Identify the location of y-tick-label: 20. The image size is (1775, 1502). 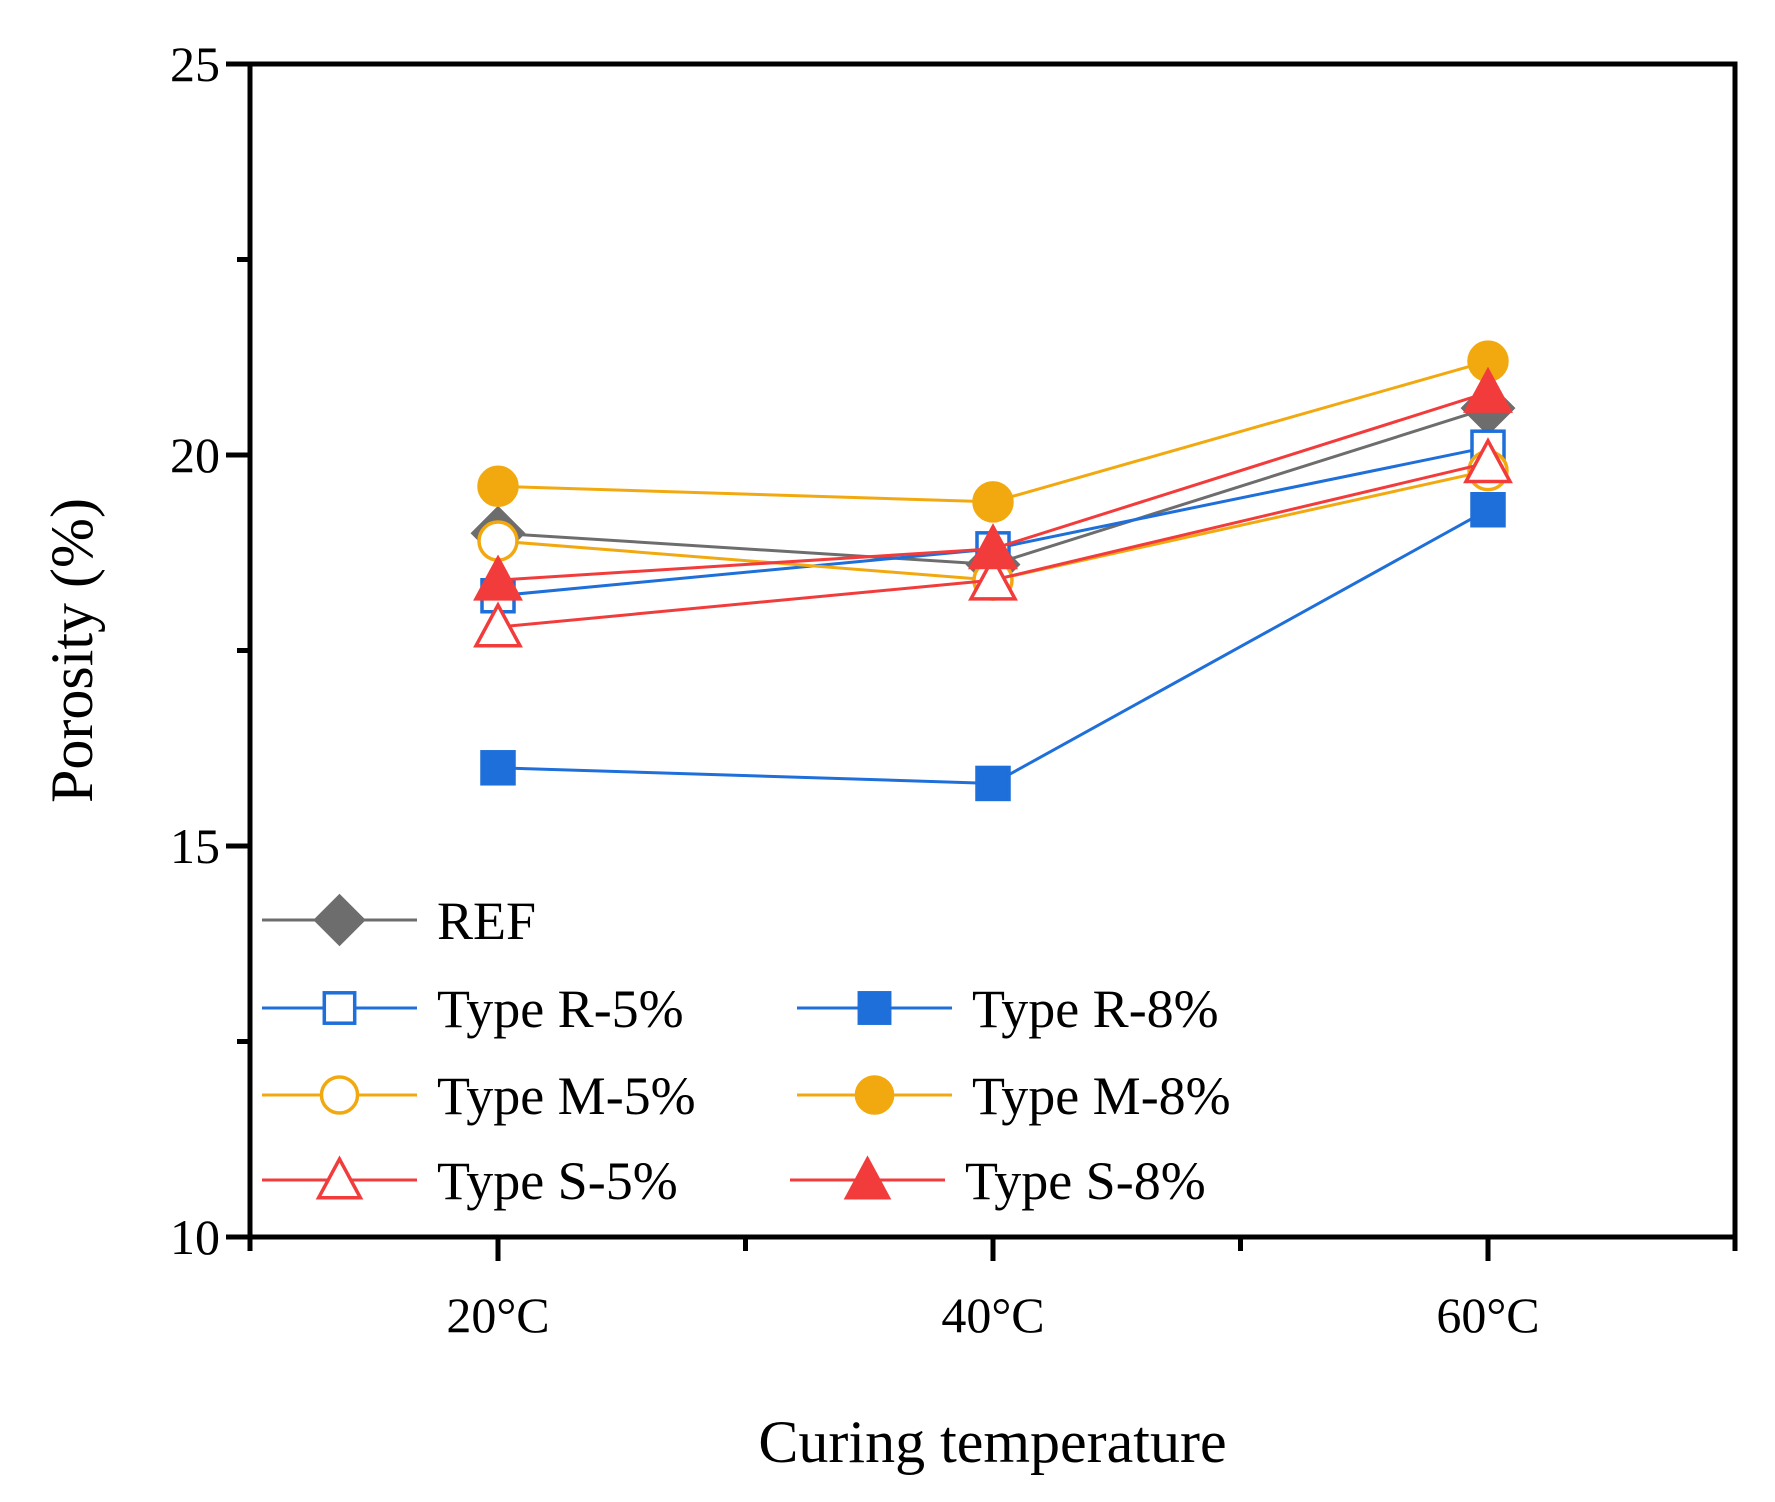
(195, 455).